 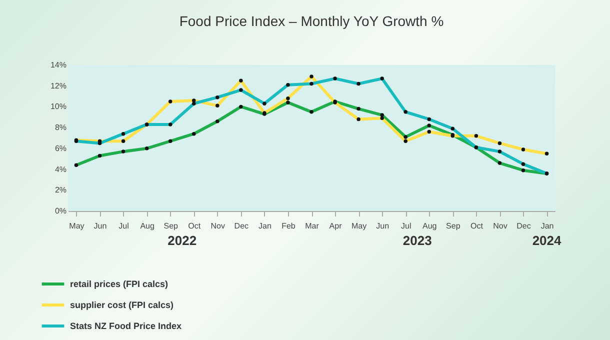 What do you see at coordinates (417, 240) in the screenshot?
I see `text: 2023` at bounding box center [417, 240].